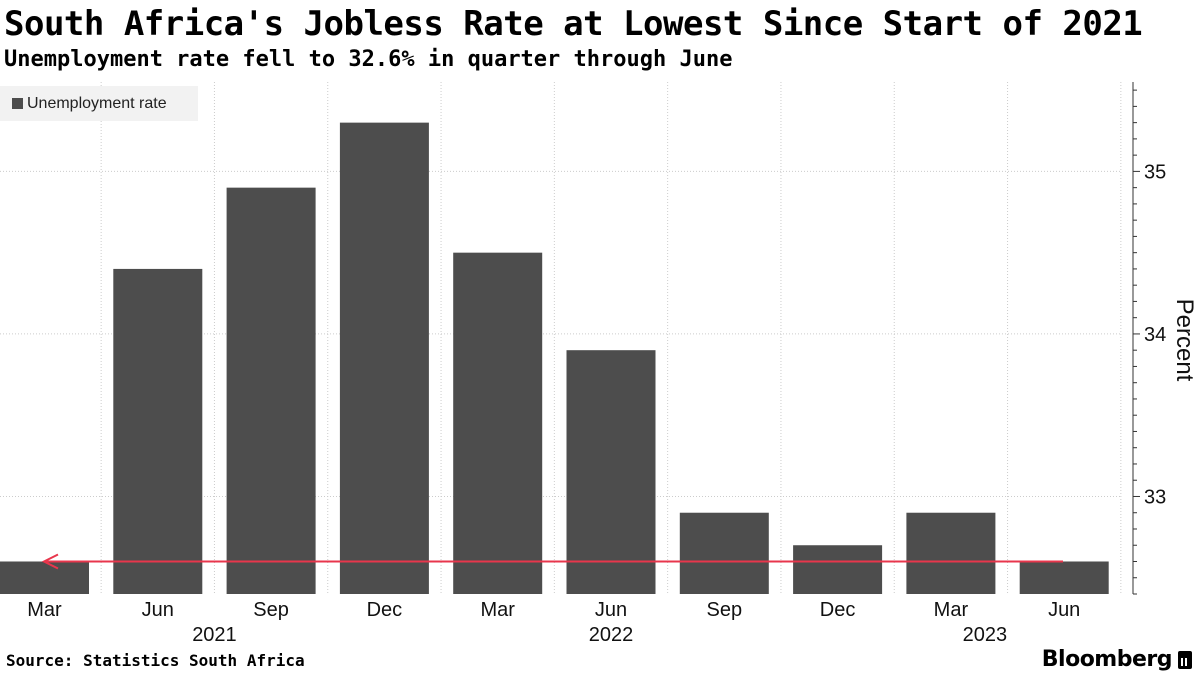 Image resolution: width=1200 pixels, height=675 pixels. I want to click on y-tick-label: 35, so click(1155, 172).